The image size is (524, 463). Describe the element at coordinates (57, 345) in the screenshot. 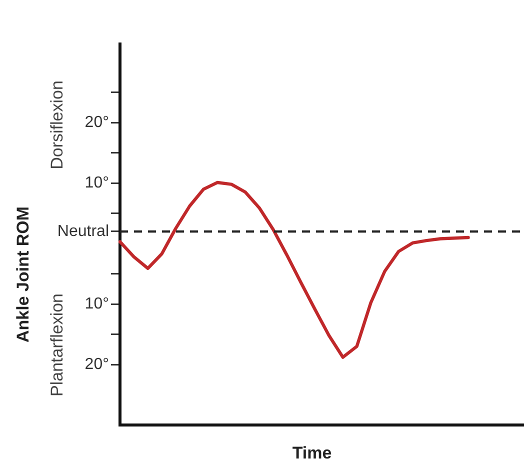

I see `text: Plantarflexion` at that location.